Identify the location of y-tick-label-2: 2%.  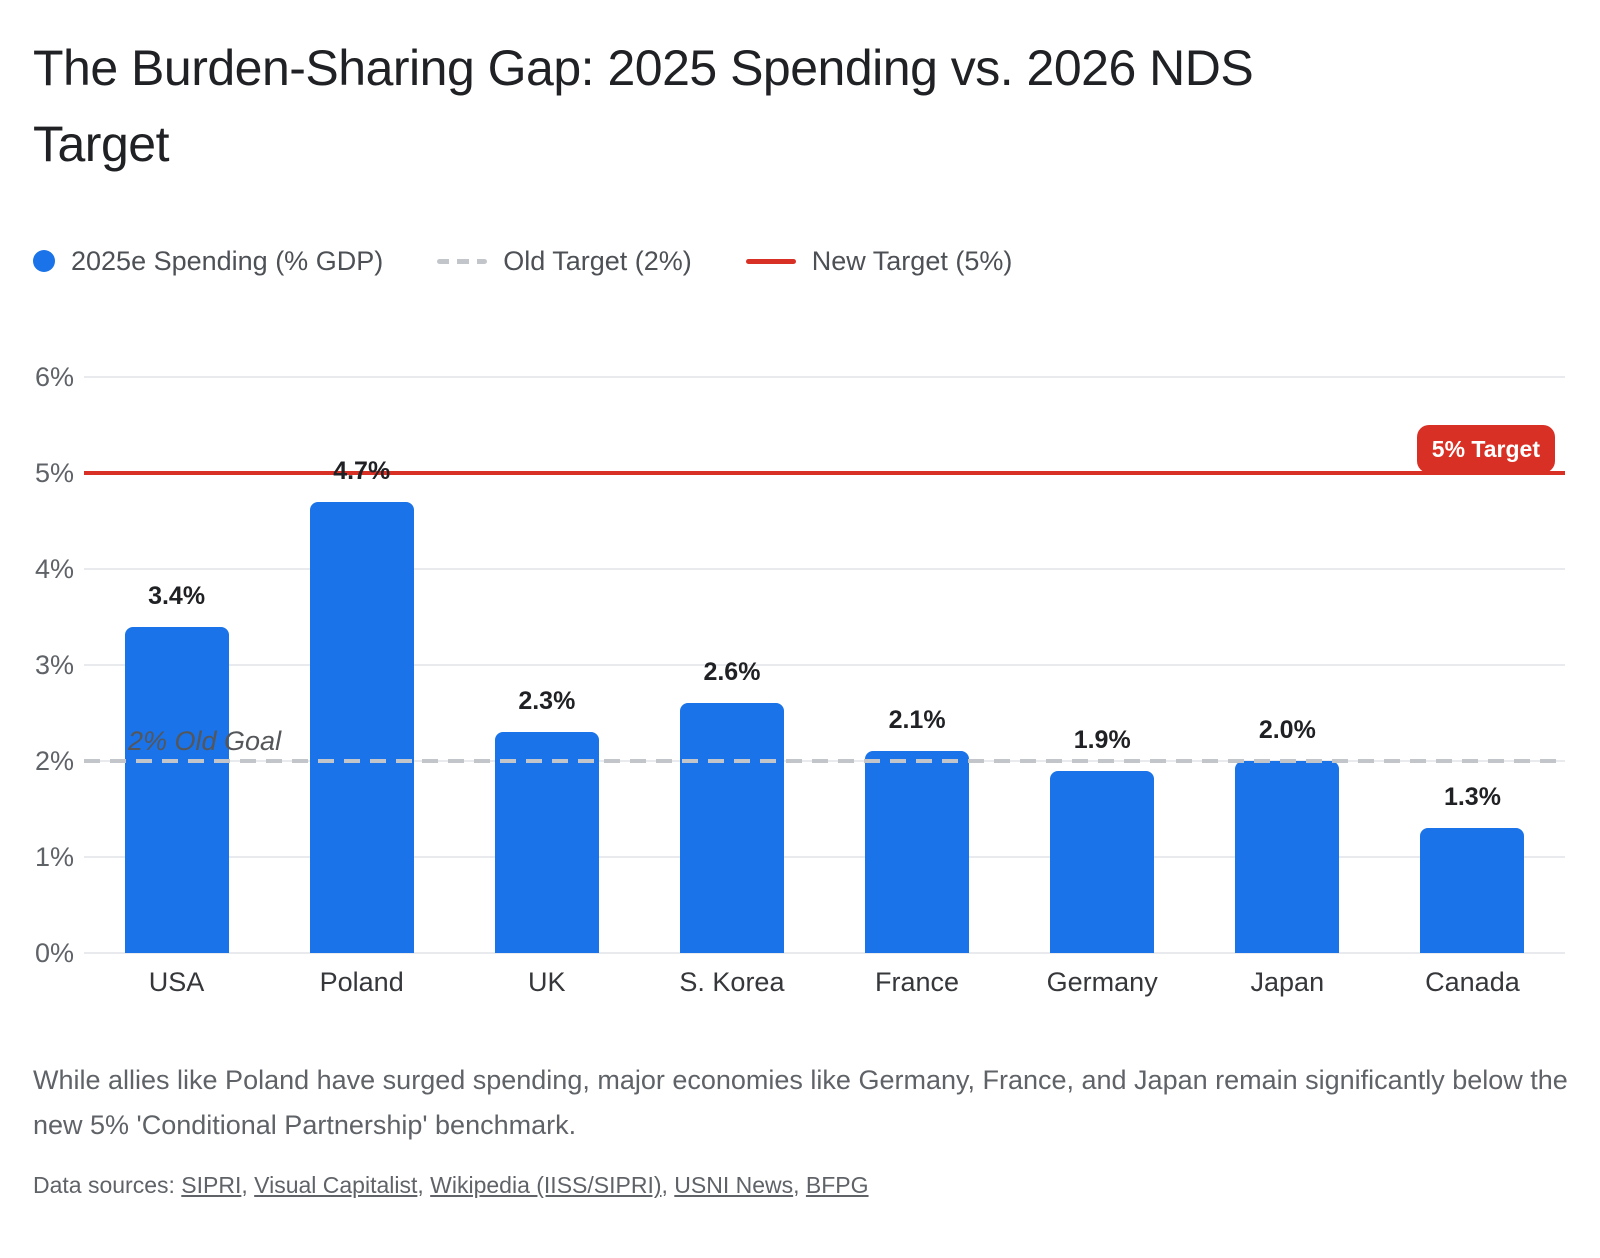
(54, 761).